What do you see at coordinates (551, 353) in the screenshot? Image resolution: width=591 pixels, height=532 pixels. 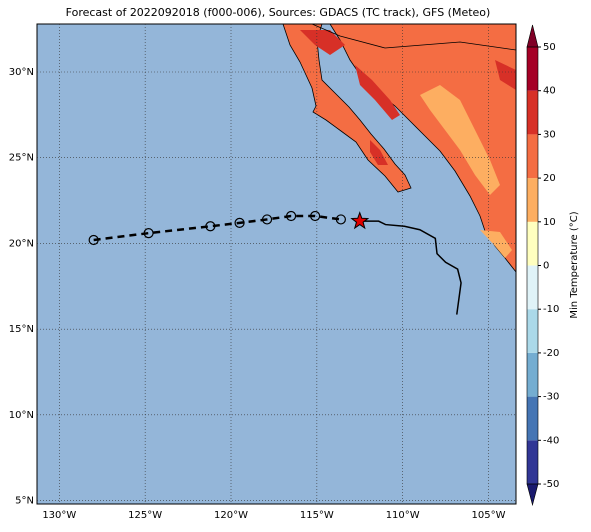 I see `colorbar-tick-label: -20` at bounding box center [551, 353].